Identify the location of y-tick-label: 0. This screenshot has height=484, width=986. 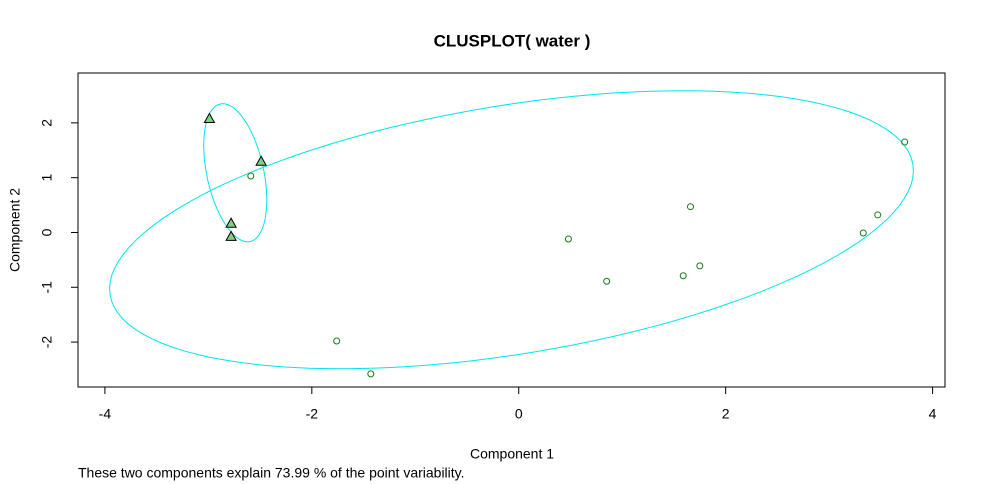
(47, 232).